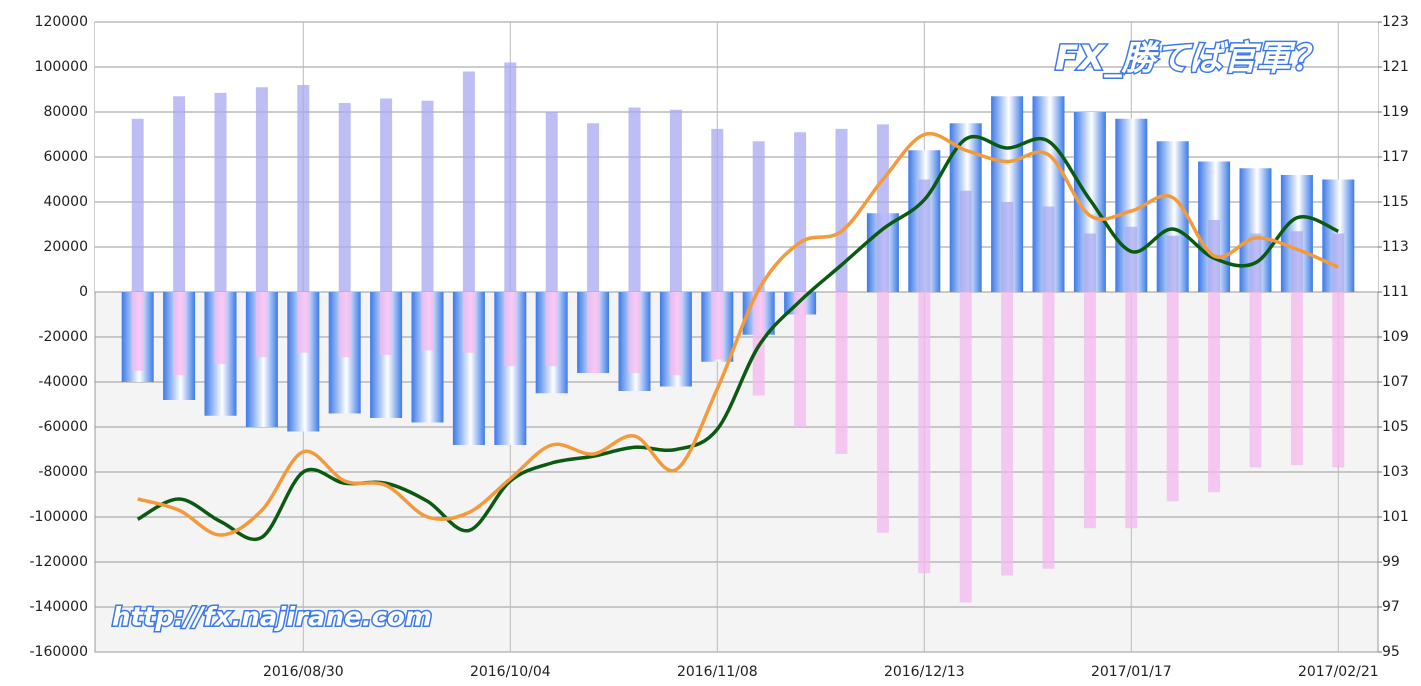 This screenshot has height=686, width=1421. Describe the element at coordinates (1395, 112) in the screenshot. I see `y2-tick-label: 119` at that location.